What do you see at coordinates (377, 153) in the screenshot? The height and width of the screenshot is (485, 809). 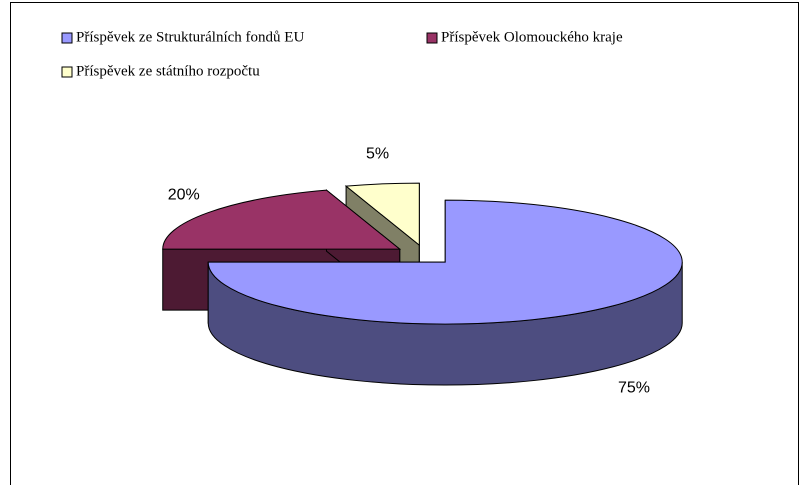 I see `data-label: 5%` at bounding box center [377, 153].